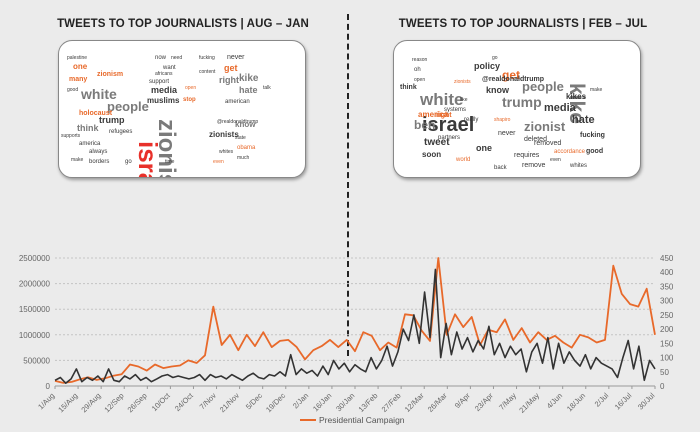 The height and width of the screenshot is (432, 700). Describe the element at coordinates (444, 115) in the screenshot. I see `right-cloud-word-right: right` at that location.